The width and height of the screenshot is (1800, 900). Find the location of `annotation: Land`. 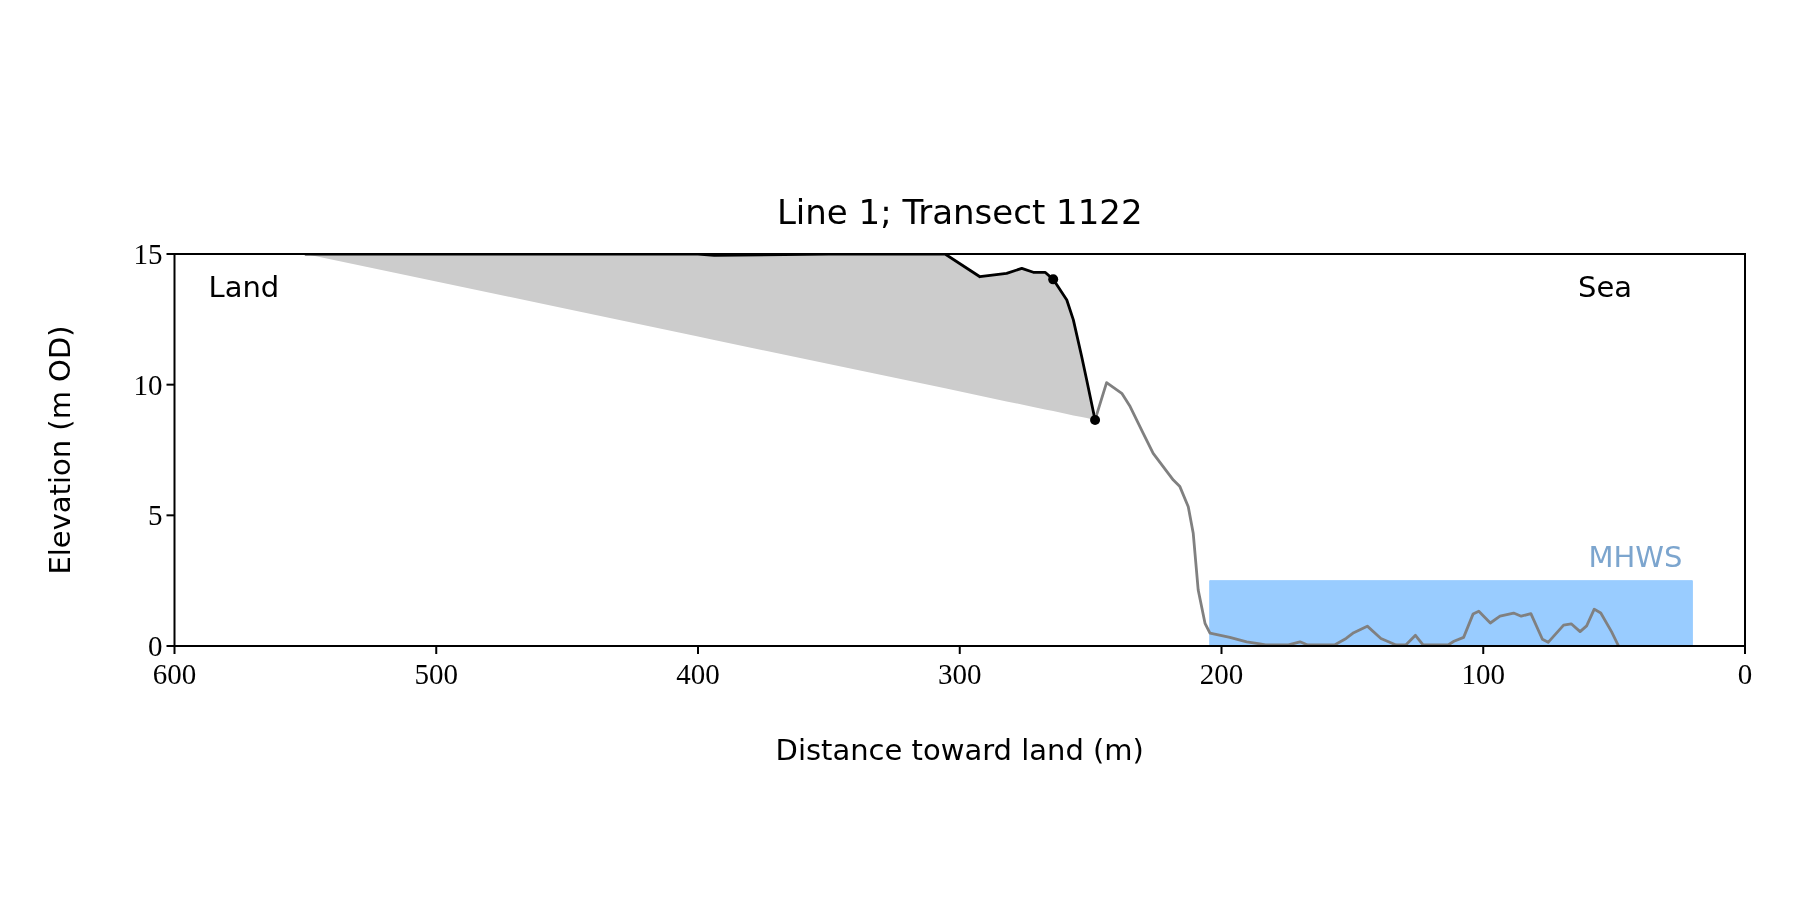

annotation: Land is located at coordinates (244, 287).